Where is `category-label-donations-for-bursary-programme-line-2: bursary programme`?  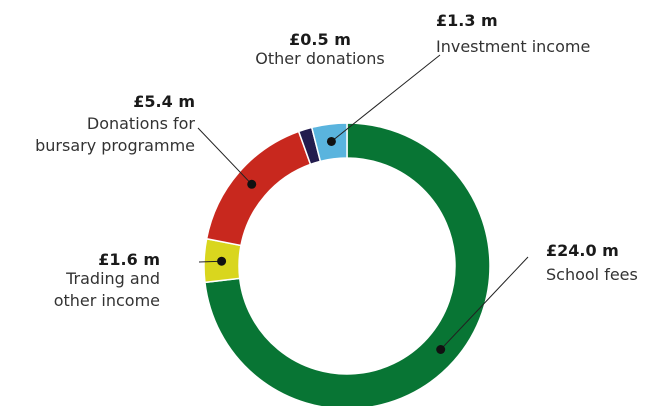 category-label-donations-for-bursary-programme-line-2: bursary programme is located at coordinates (115, 145).